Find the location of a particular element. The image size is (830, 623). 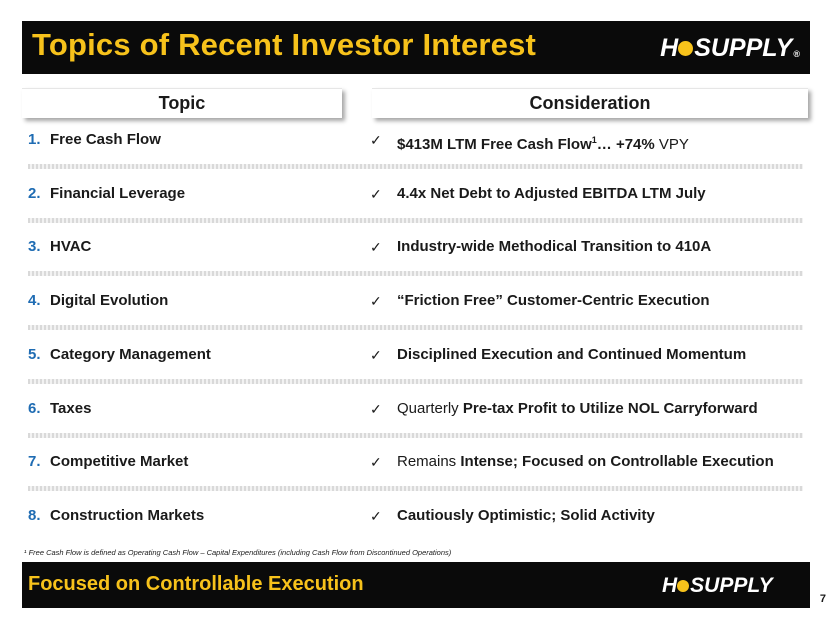

hd-supply-logo-footer: H SUPPLY is located at coordinates (717, 585).